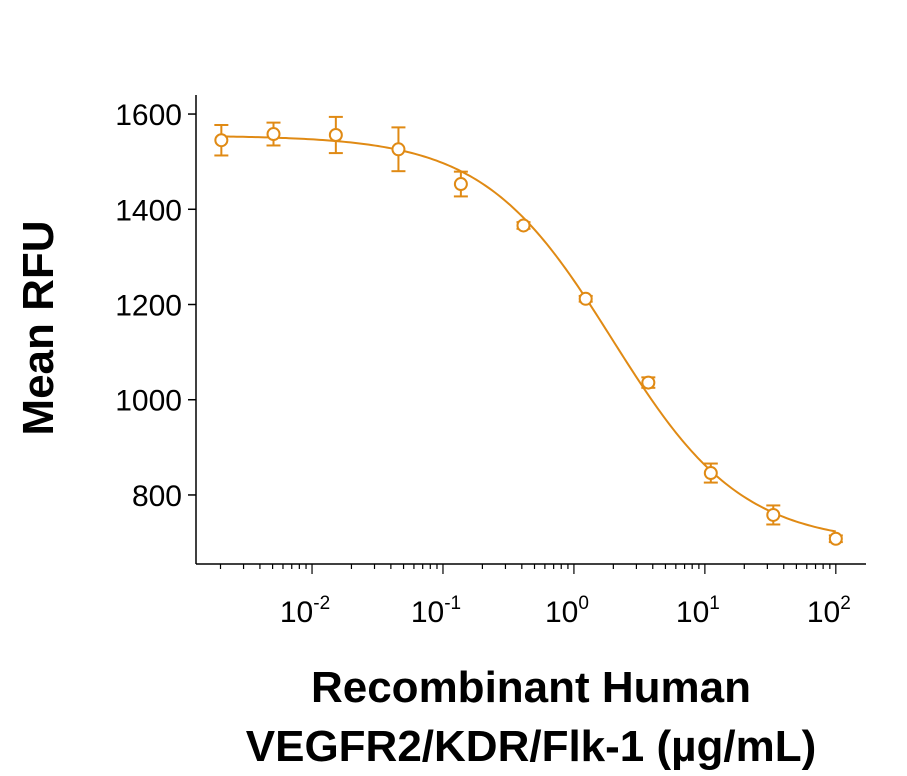  I want to click on y-axis-title: Mean RFU, so click(38, 327).